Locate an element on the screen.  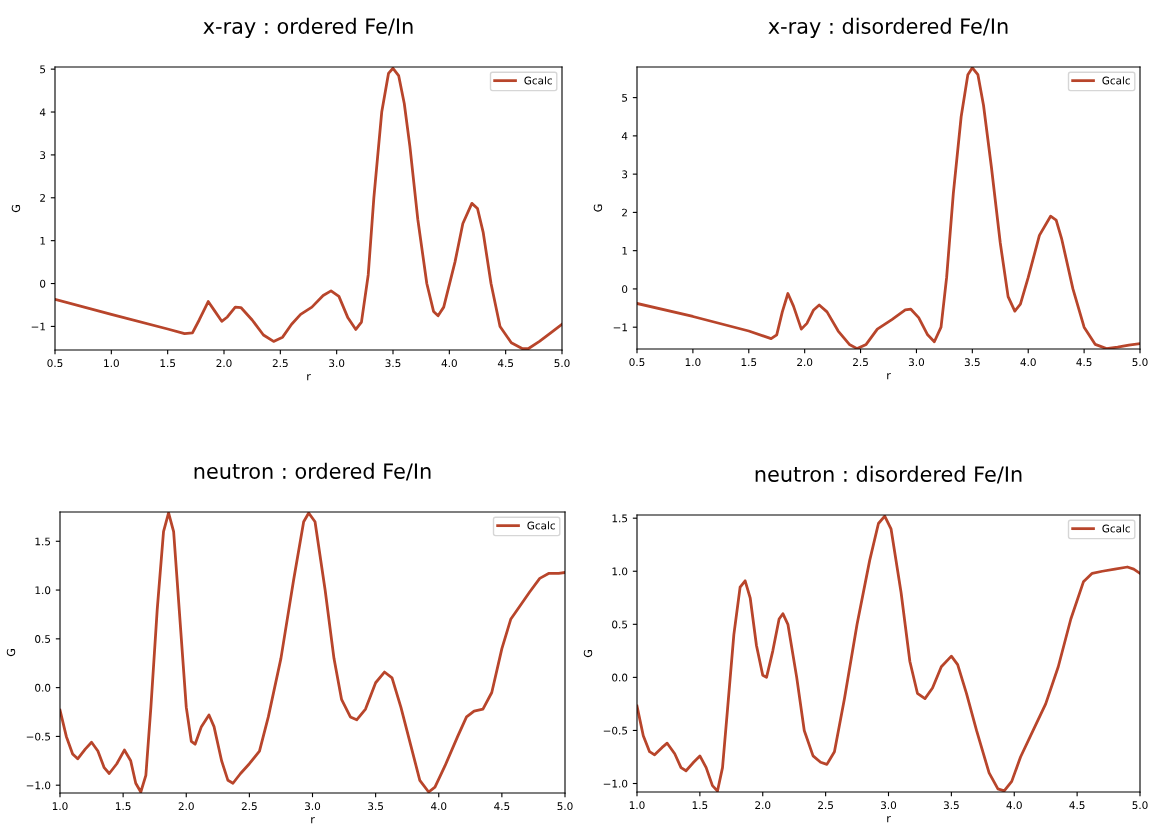
chart-title: neutron : ordered Fe/In is located at coordinates (312, 471).